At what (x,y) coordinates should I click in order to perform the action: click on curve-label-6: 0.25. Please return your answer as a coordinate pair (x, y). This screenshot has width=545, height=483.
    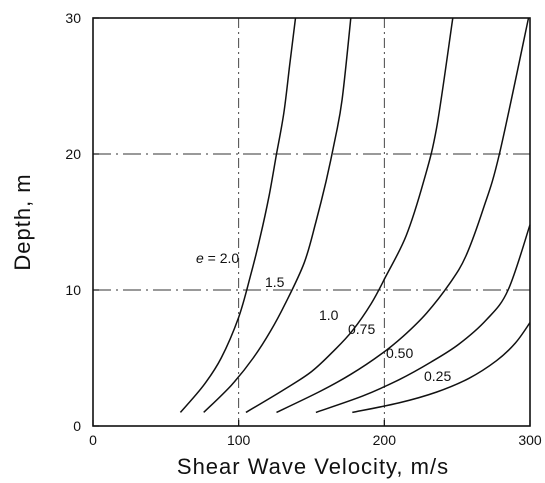
    Looking at the image, I should click on (437, 376).